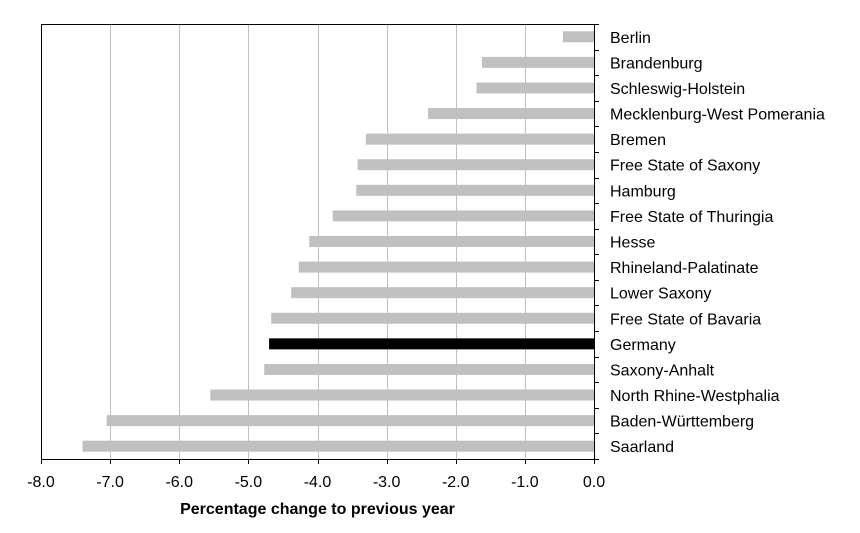  What do you see at coordinates (685, 166) in the screenshot?
I see `category-label: Free State of Saxony` at bounding box center [685, 166].